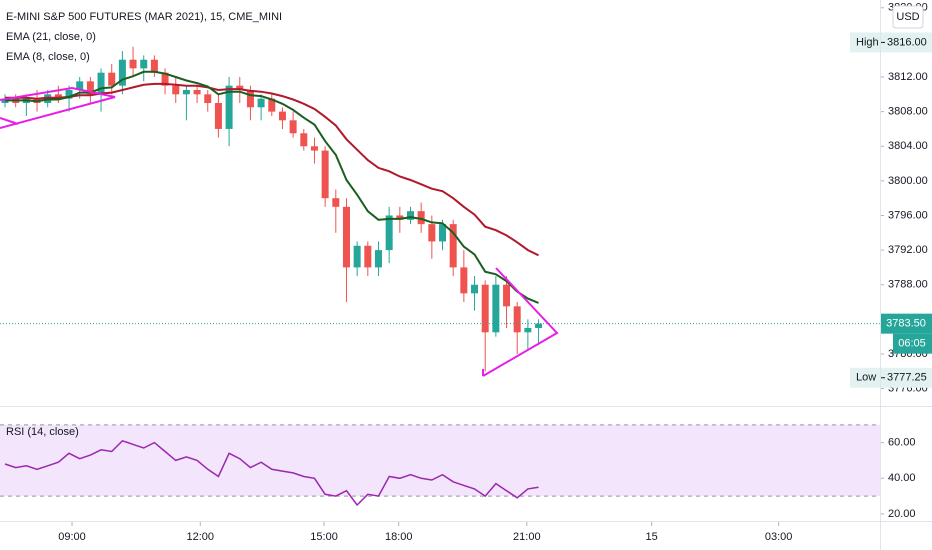 The width and height of the screenshot is (932, 550). What do you see at coordinates (48, 57) in the screenshot?
I see `legend-entry: EMA (8, close, 0)` at bounding box center [48, 57].